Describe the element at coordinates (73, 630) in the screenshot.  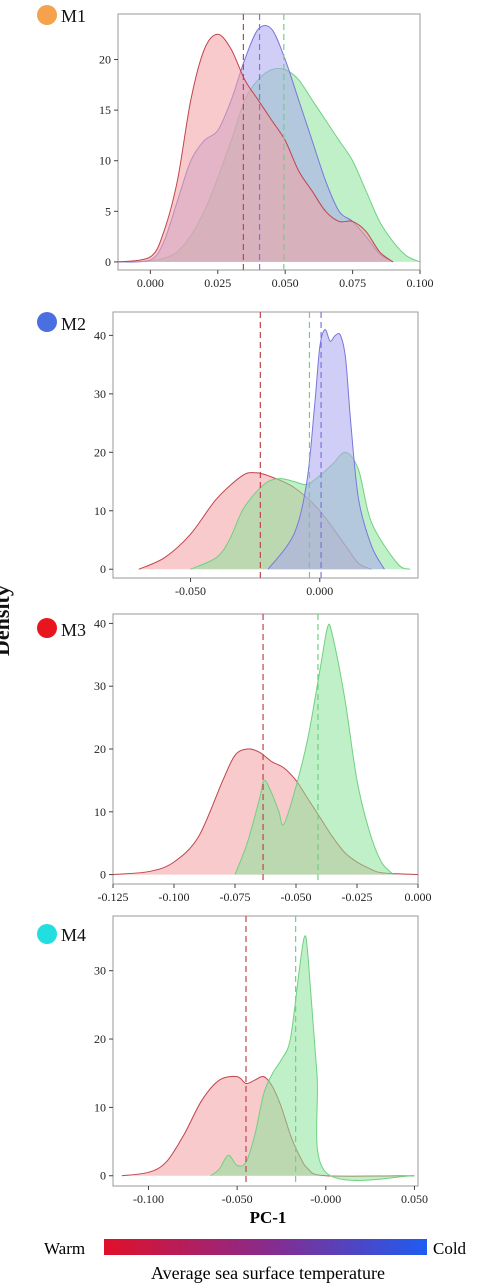
I see `panel-label-m3: M3` at that location.